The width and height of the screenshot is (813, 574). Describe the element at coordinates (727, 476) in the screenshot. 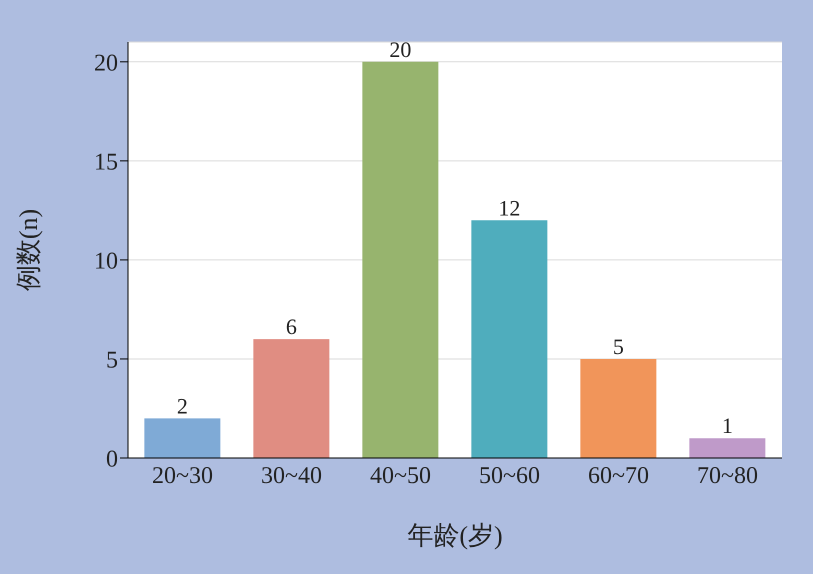

I see `x-tick-label: 70~80` at that location.